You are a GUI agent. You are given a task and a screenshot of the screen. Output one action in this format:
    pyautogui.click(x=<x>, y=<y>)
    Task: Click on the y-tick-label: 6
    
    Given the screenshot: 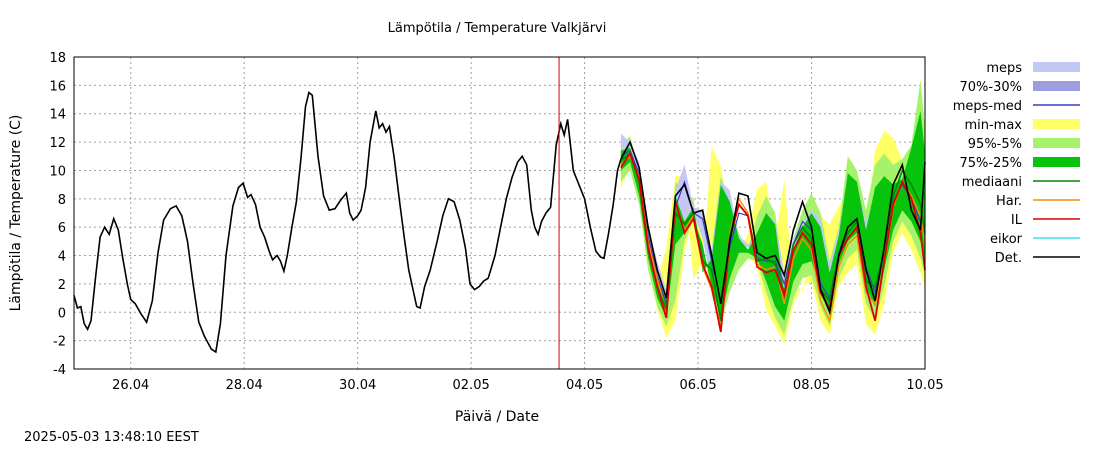 What is the action you would take?
    pyautogui.click(x=62, y=228)
    